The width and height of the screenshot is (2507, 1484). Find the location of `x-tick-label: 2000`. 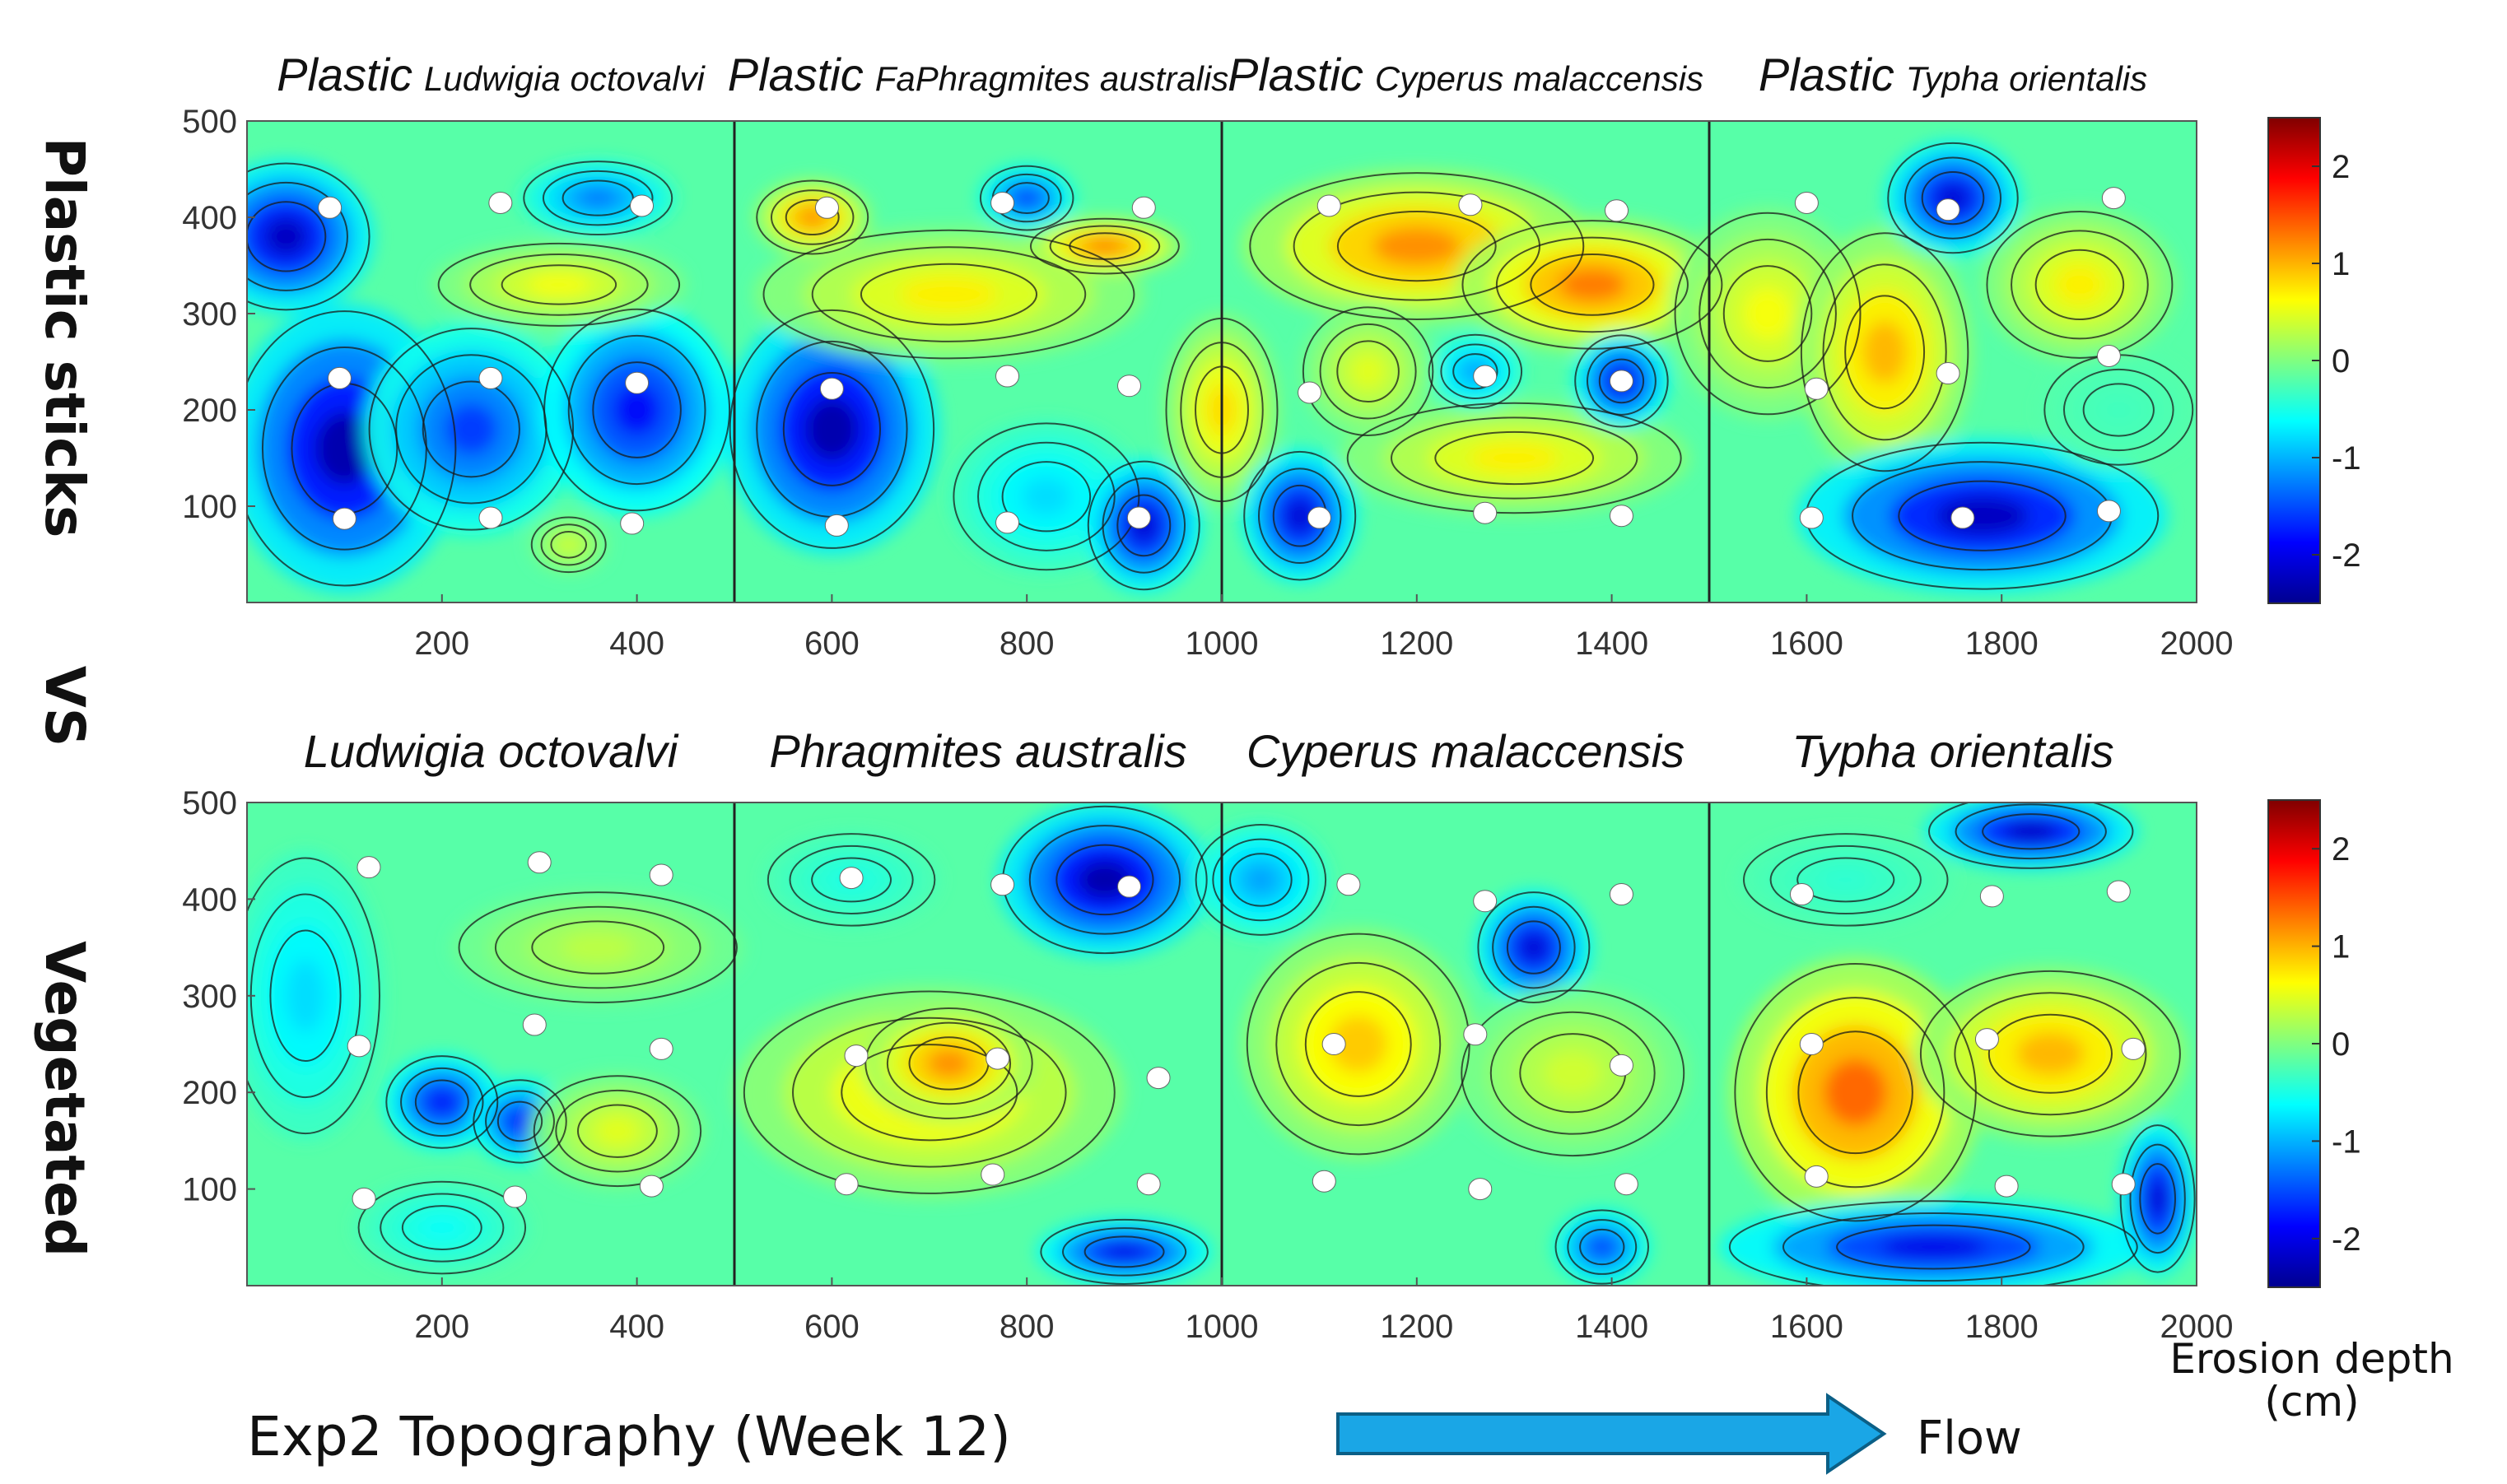

x-tick-label: 2000 is located at coordinates (2197, 644).